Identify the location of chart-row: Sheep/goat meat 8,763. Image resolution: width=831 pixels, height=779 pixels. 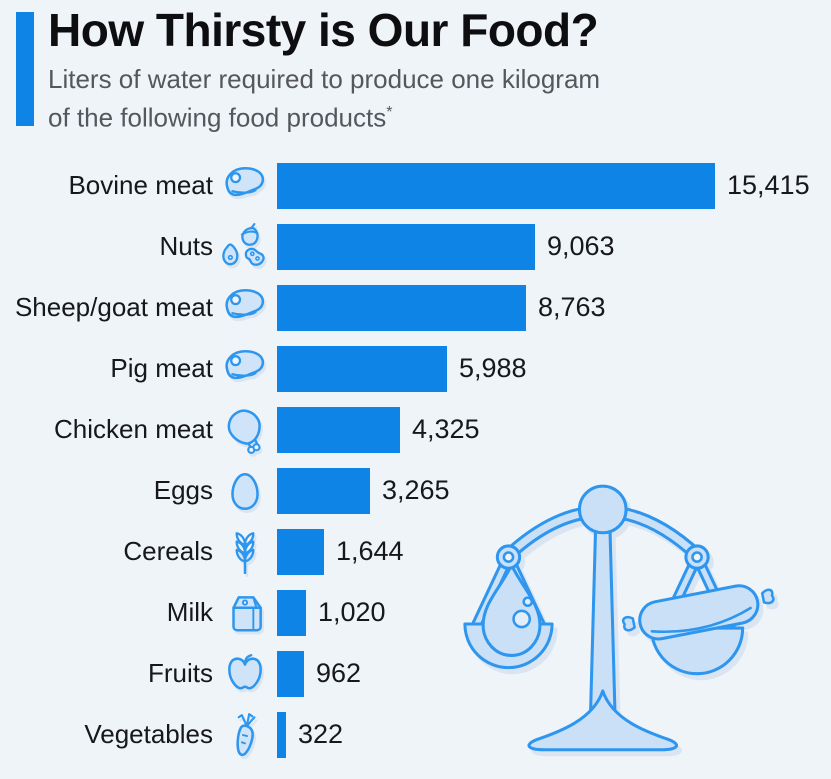
(415, 307).